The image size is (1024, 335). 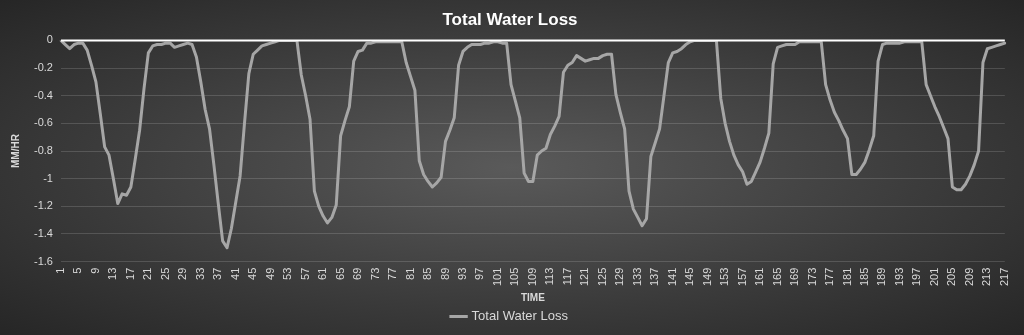 What do you see at coordinates (759, 277) in the screenshot?
I see `x-tick-label: 161` at bounding box center [759, 277].